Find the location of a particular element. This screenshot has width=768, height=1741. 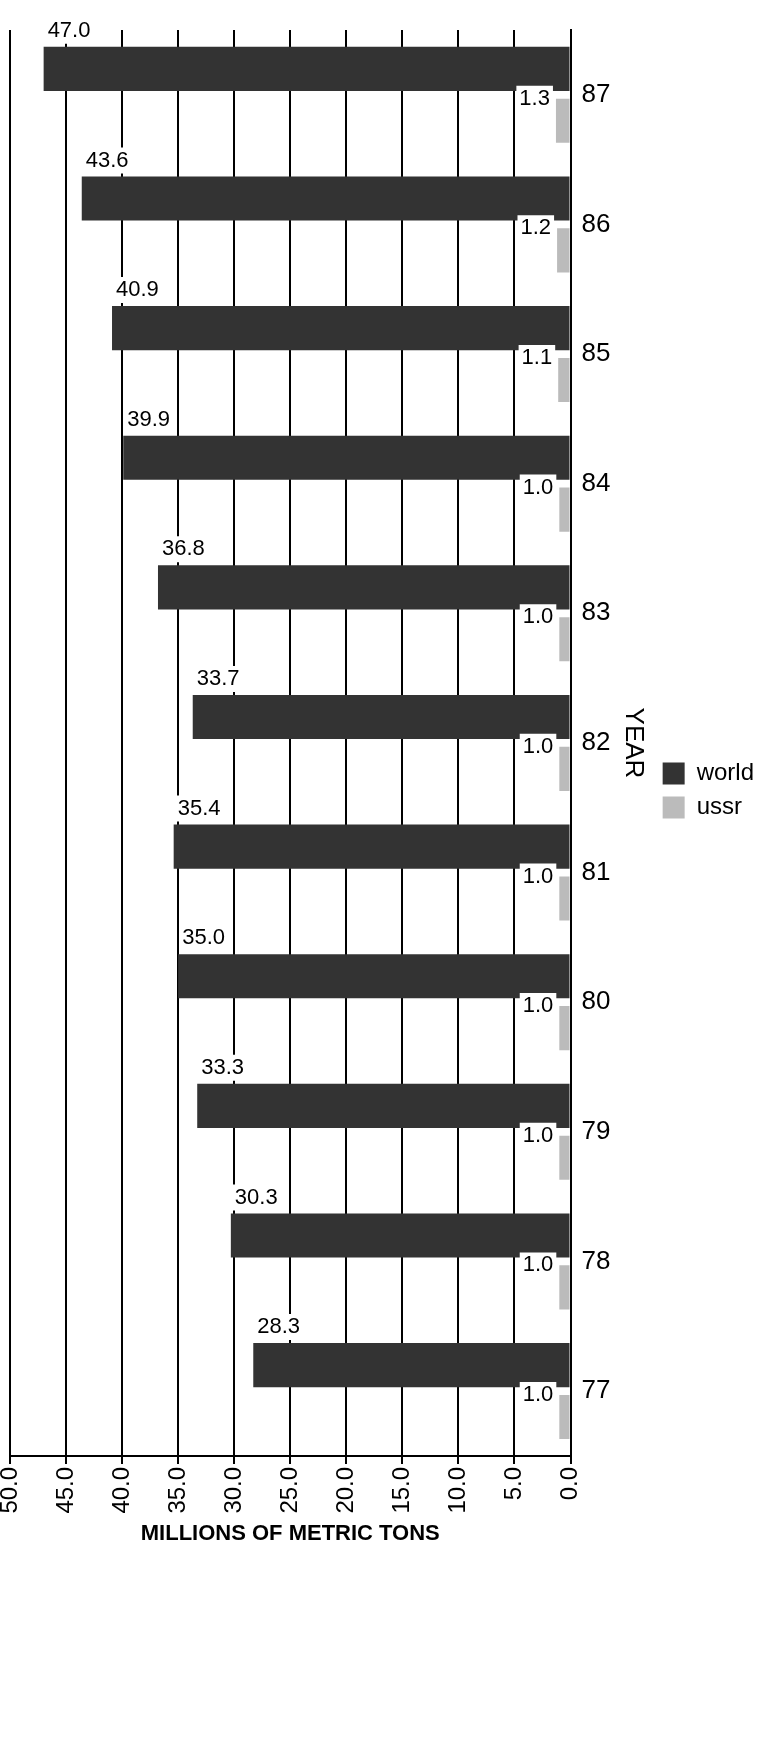

y-tick-label: 81 is located at coordinates (596, 870).